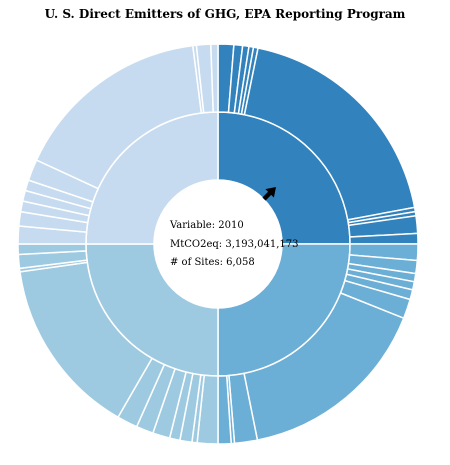  I want to click on mouse-cursor-icon, so click(269, 194).